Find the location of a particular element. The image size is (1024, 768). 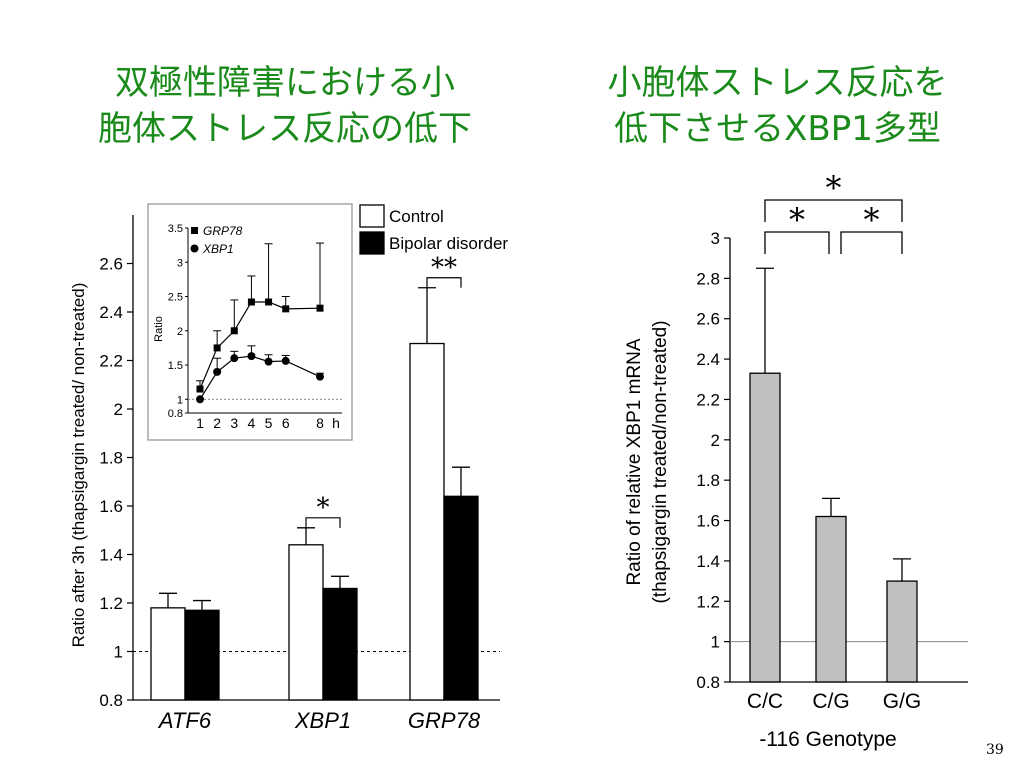

right-title: 小胞体ストレス反応を 低下させるXBP1多型 is located at coordinates (777, 106).